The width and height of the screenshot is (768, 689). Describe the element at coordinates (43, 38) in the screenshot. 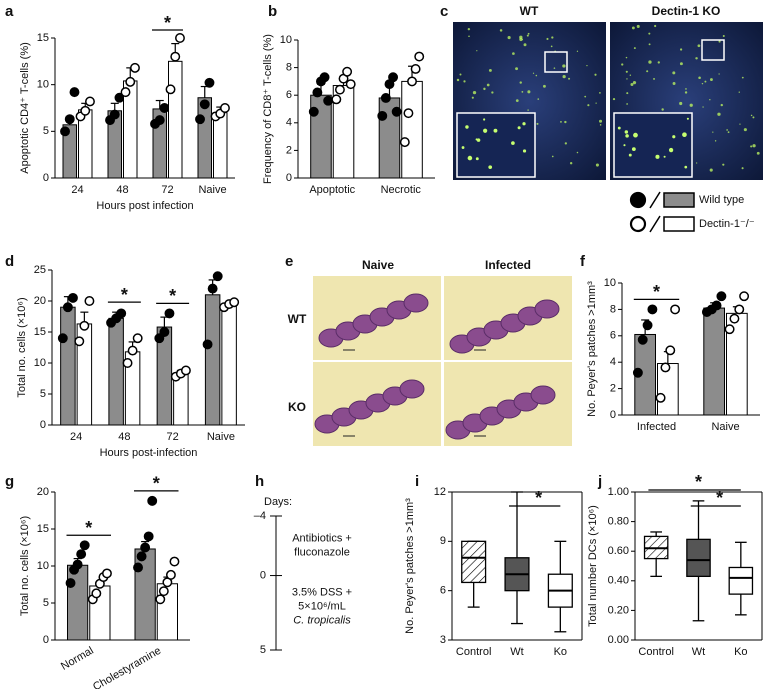

I see `y-tick-label: 15` at that location.